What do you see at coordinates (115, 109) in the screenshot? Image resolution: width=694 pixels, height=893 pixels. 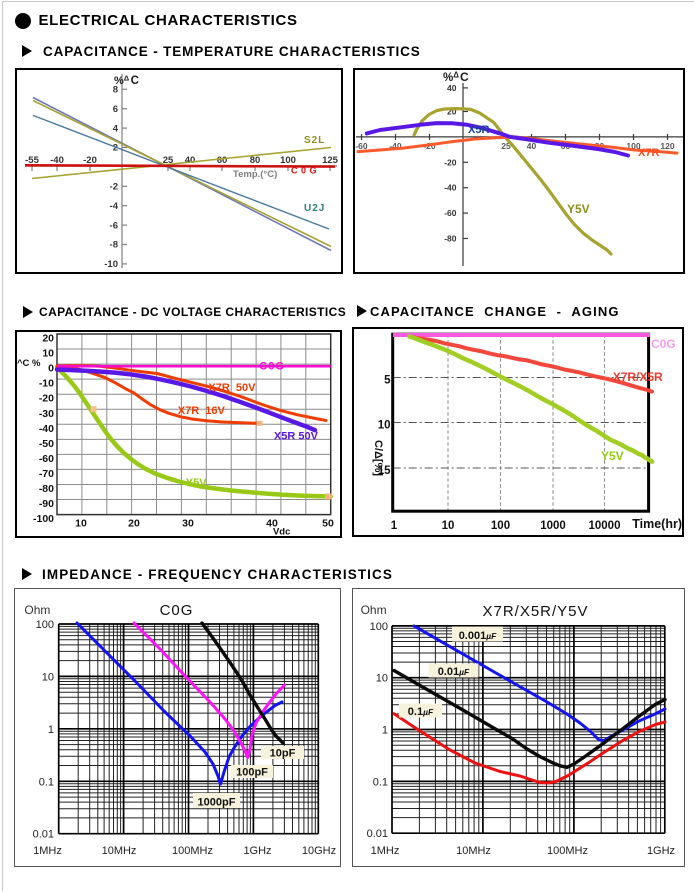 I see `svg-text: 6` at bounding box center [115, 109].